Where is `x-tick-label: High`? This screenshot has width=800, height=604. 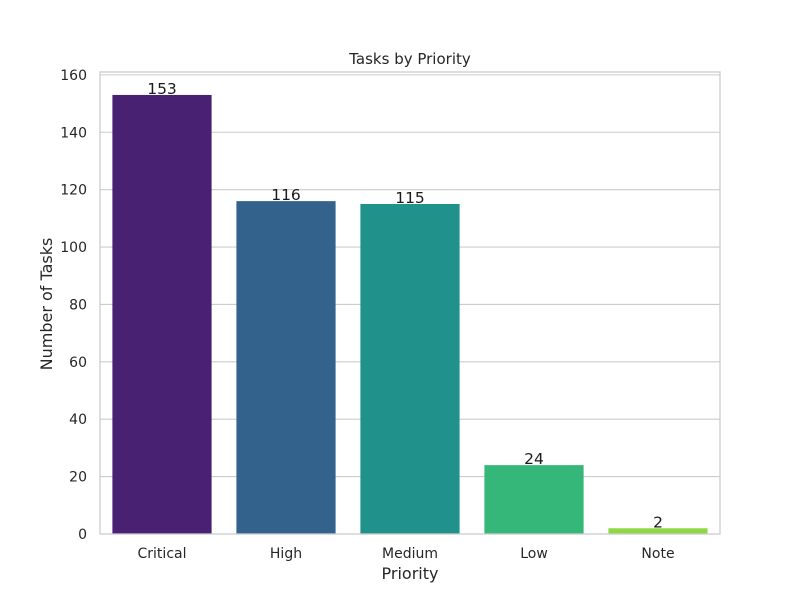
x-tick-label: High is located at coordinates (286, 554).